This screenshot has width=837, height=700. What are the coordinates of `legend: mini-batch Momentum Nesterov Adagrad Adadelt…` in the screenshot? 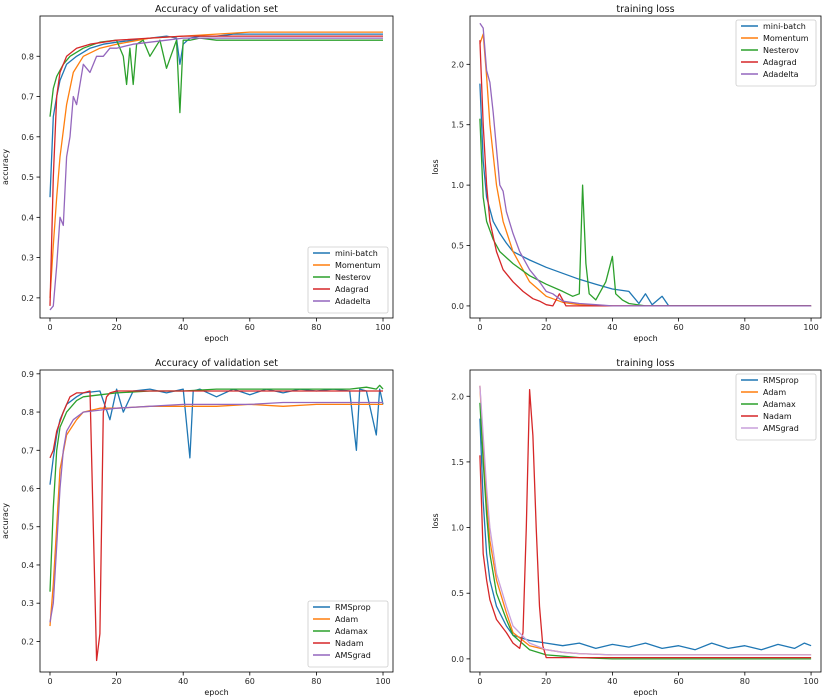 It's located at (348, 280).